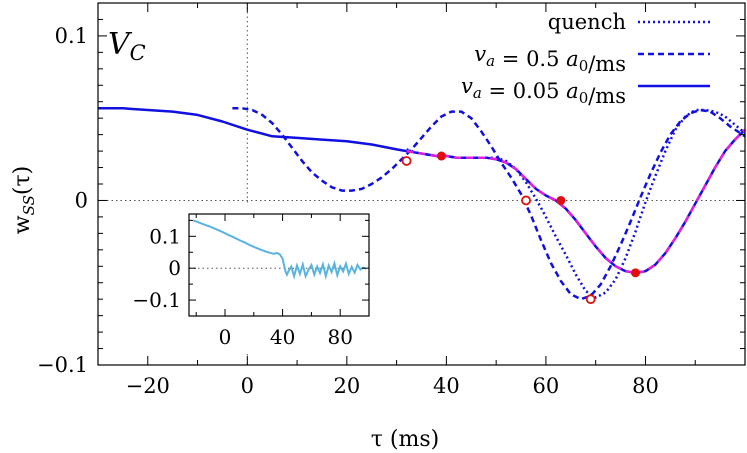  What do you see at coordinates (405, 439) in the screenshot?
I see `x-axis-title: τ (ms)` at bounding box center [405, 439].